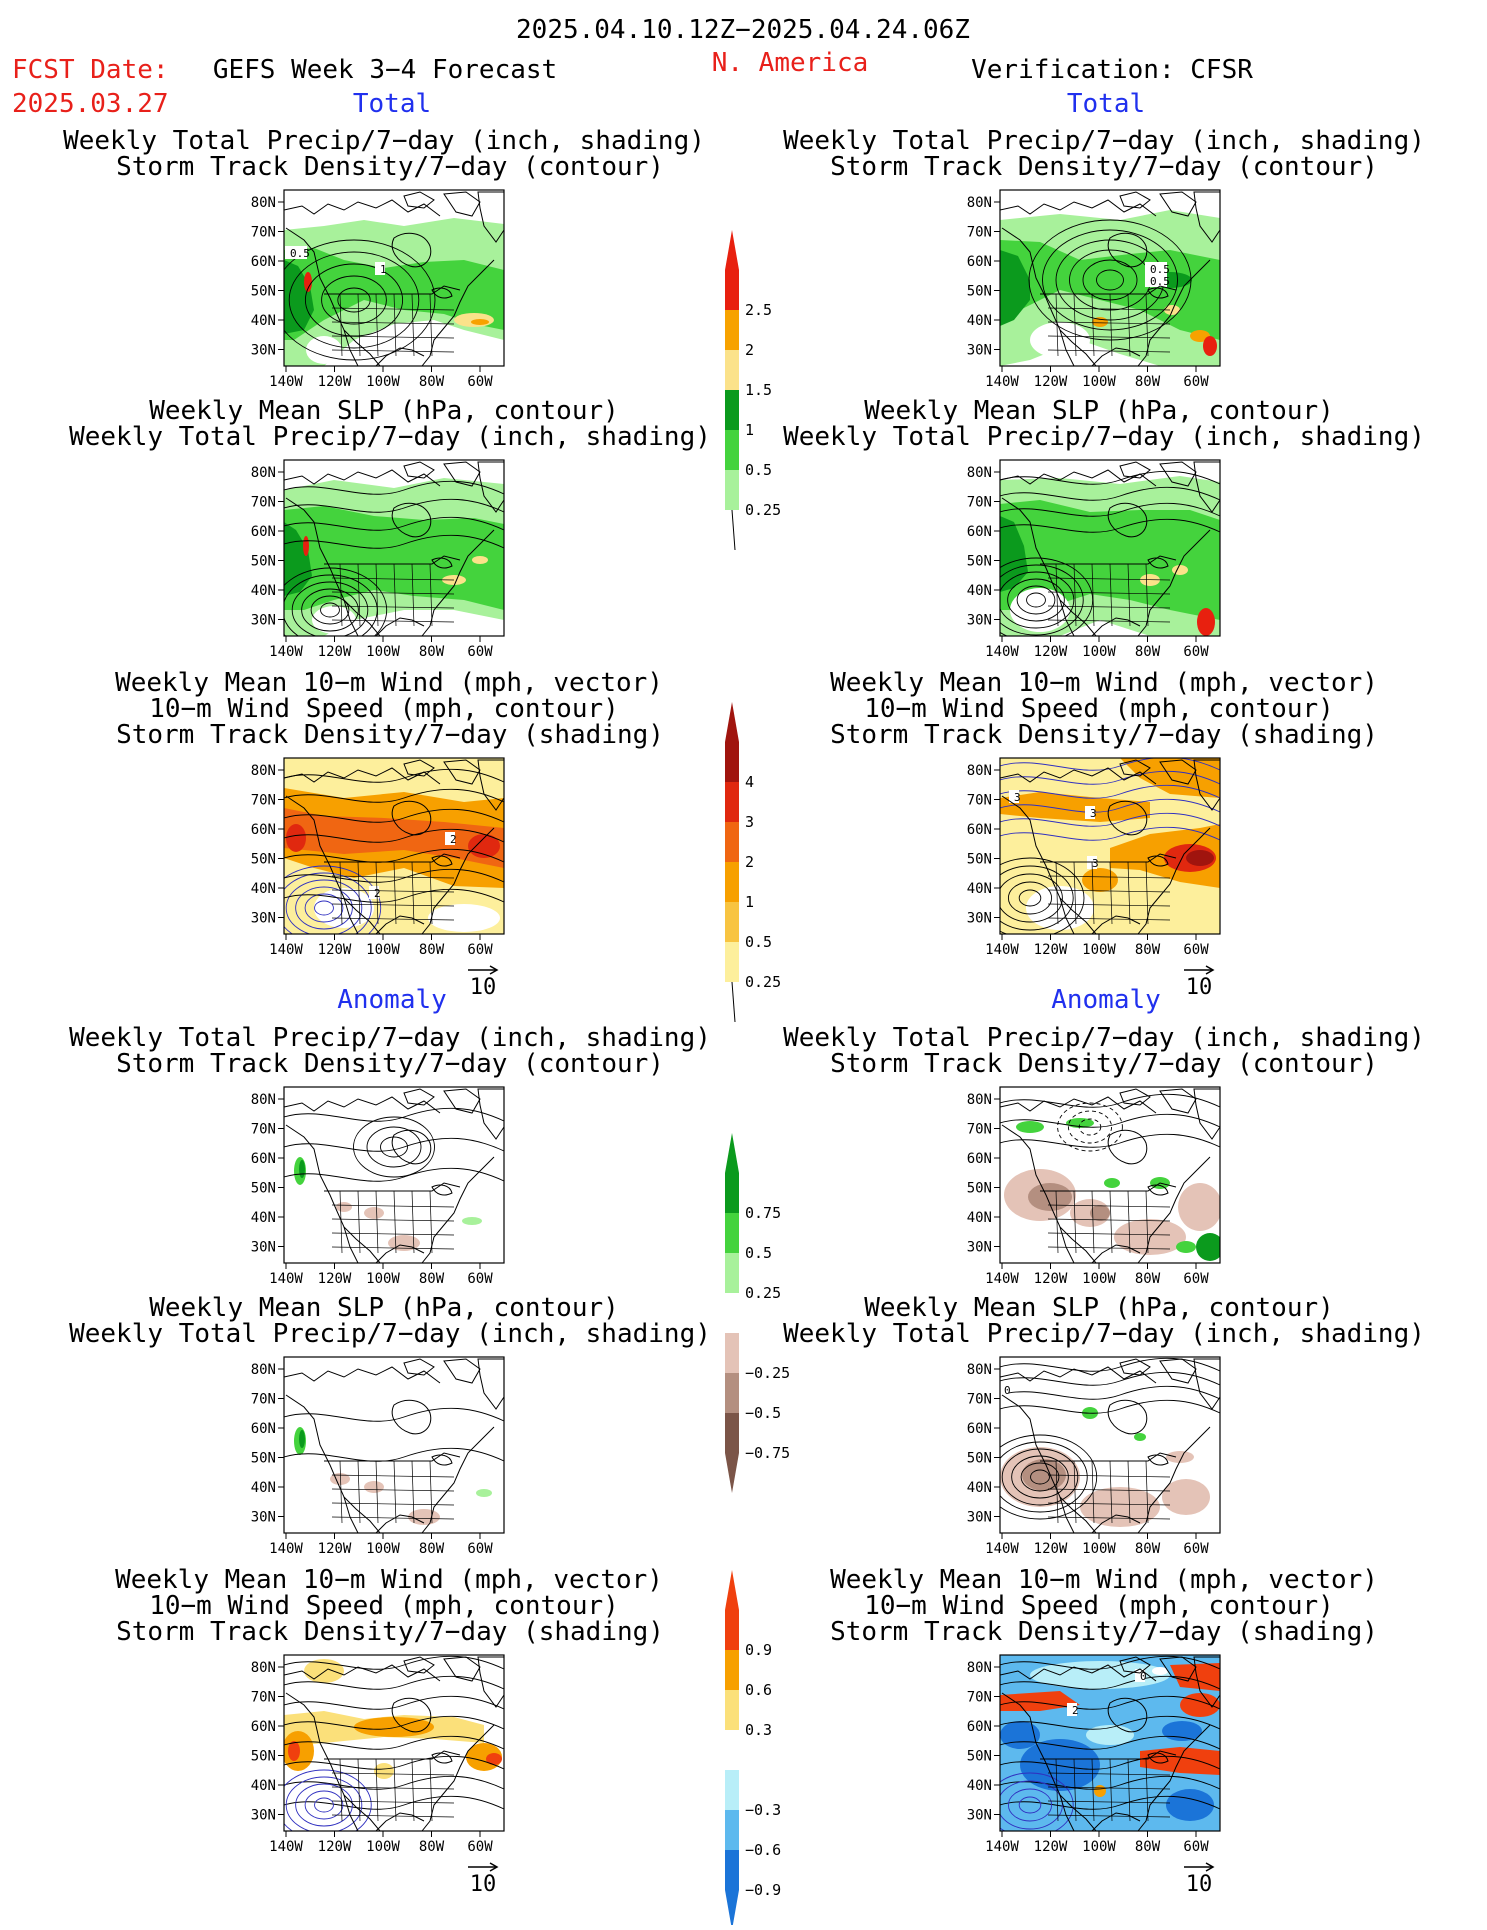 This screenshot has width=1487, height=1930. What do you see at coordinates (758, 310) in the screenshot?
I see `svg-text: 2.5` at bounding box center [758, 310].